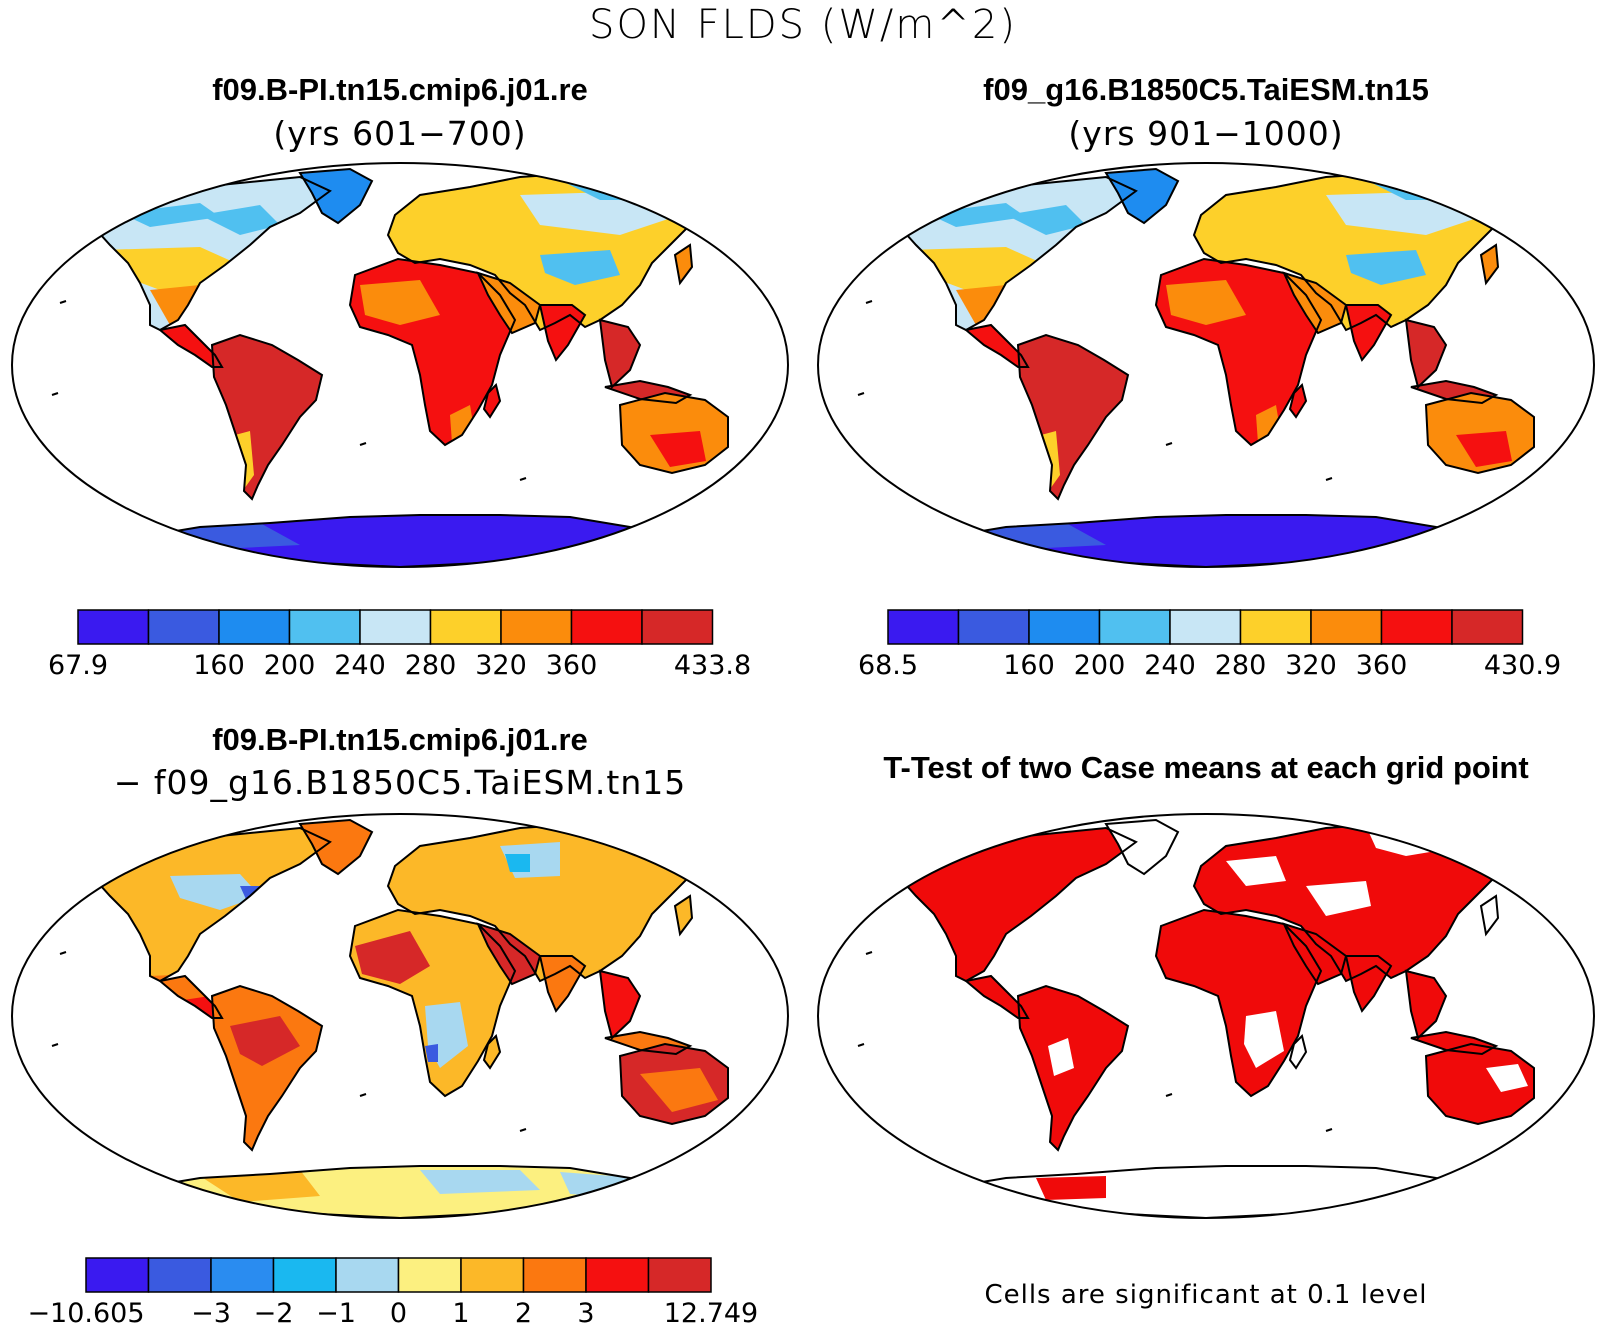 This screenshot has height=1327, width=1606. I want to click on colorbar-diff: −10.605 −3 −2 −1 0 1 2 3 12.749, so click(392, 1291).